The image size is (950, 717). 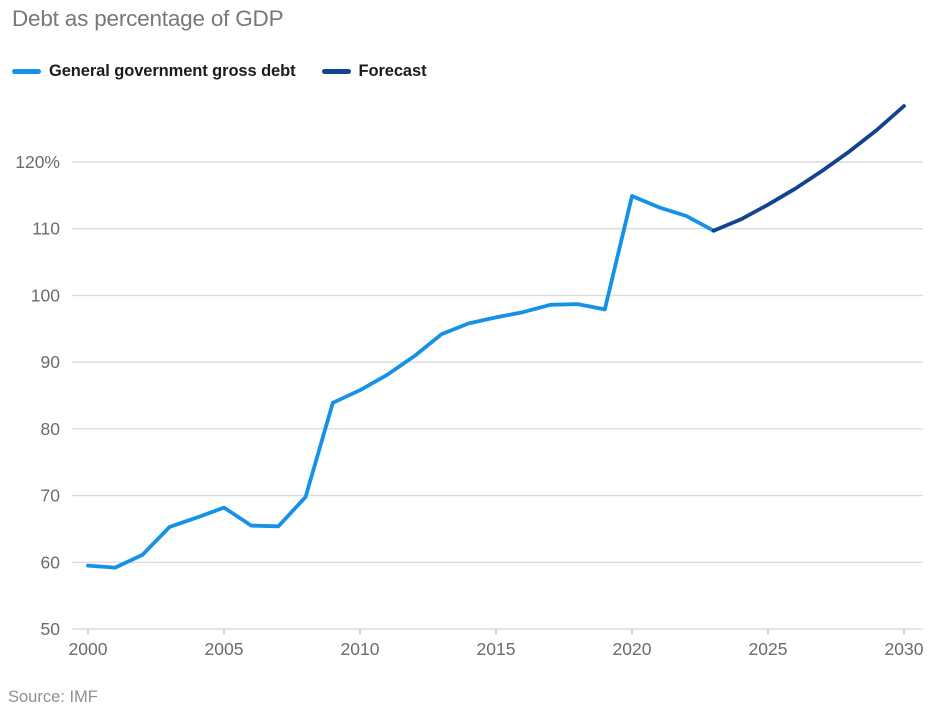 What do you see at coordinates (496, 649) in the screenshot?
I see `x-axis-label-2015: 2015` at bounding box center [496, 649].